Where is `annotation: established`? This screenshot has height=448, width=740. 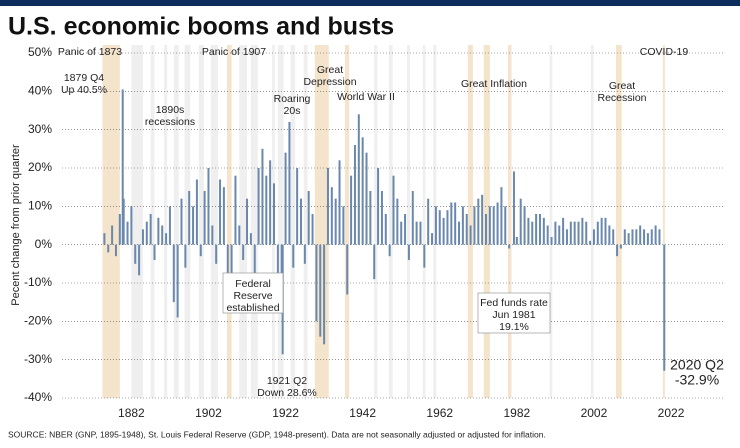
annotation: established is located at coordinates (252, 308).